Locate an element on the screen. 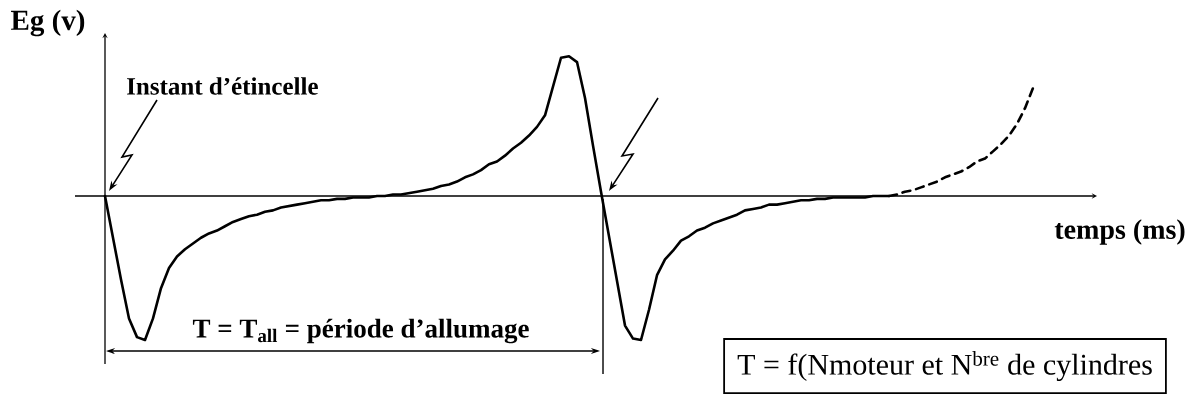 This screenshot has width=1197, height=401. annotation: Instant d’étincelle is located at coordinates (222, 86).